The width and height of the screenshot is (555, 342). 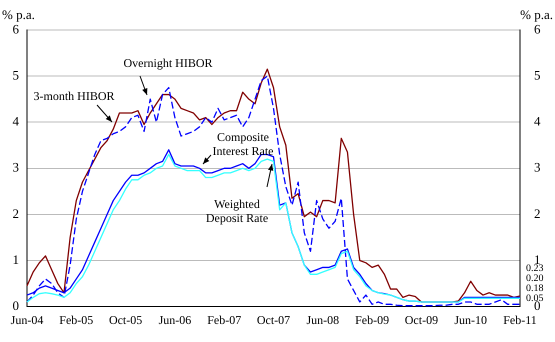 What do you see at coordinates (273, 319) in the screenshot?
I see `x-tick-label: Oct-07` at bounding box center [273, 319].